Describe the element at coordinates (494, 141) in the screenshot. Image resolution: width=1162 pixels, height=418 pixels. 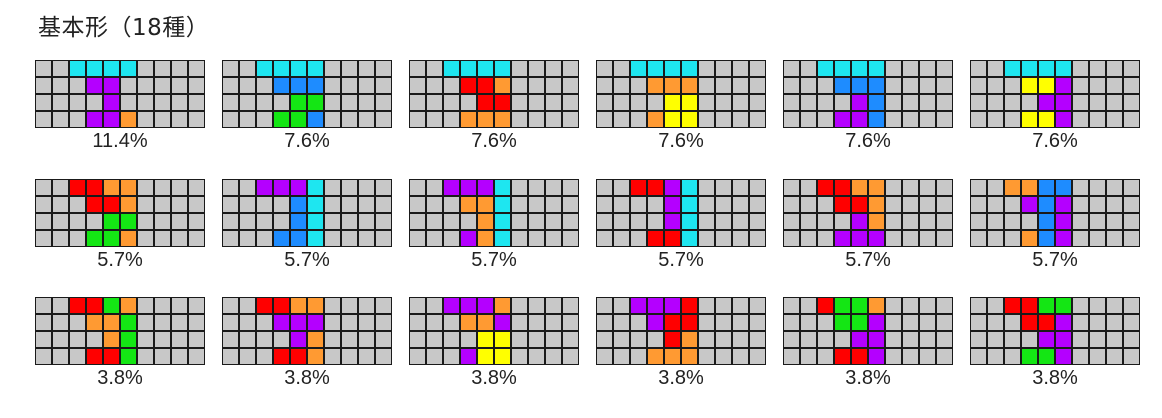
I see `percentage-label: 7.6%` at that location.